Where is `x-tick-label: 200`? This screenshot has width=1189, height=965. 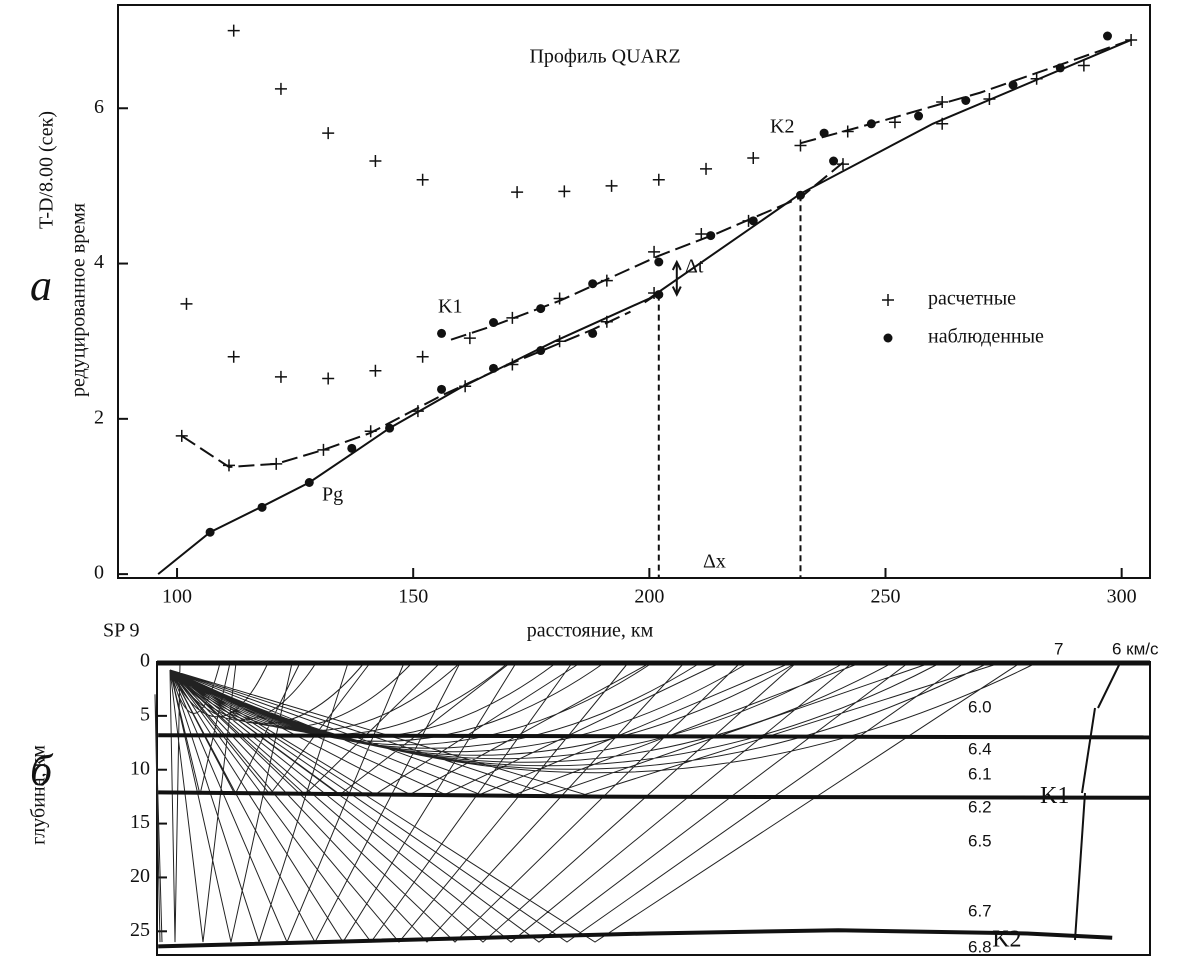 x-tick-label: 200 is located at coordinates (649, 597).